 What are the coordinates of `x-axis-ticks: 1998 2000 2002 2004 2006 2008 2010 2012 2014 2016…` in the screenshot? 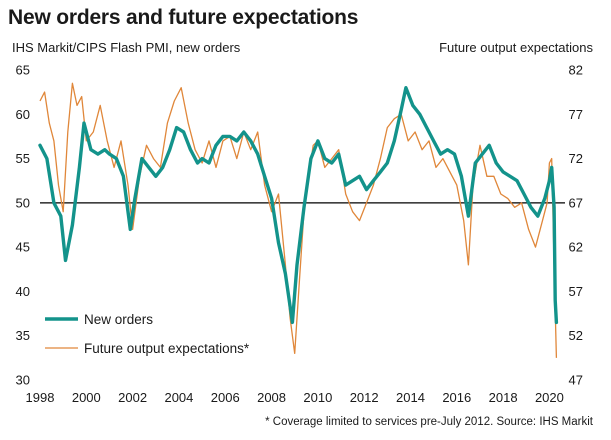 It's located at (295, 397).